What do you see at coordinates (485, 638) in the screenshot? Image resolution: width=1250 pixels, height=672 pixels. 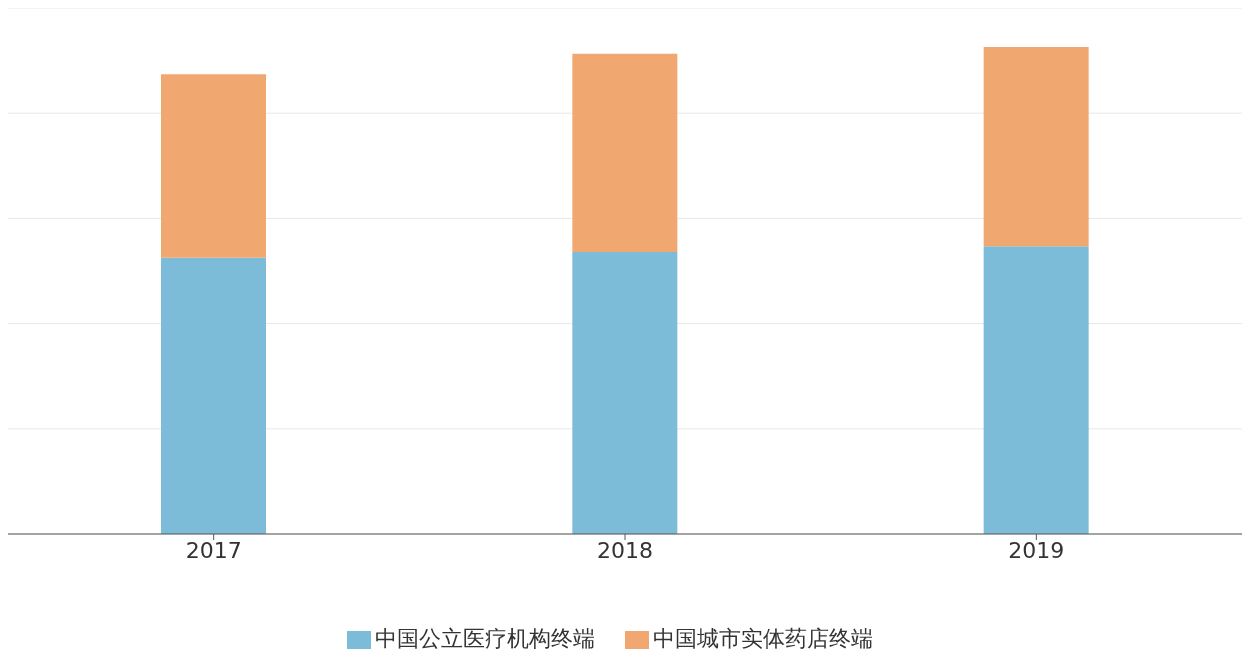 I see `legend-label: 中国公立医疗机构终端` at bounding box center [485, 638].